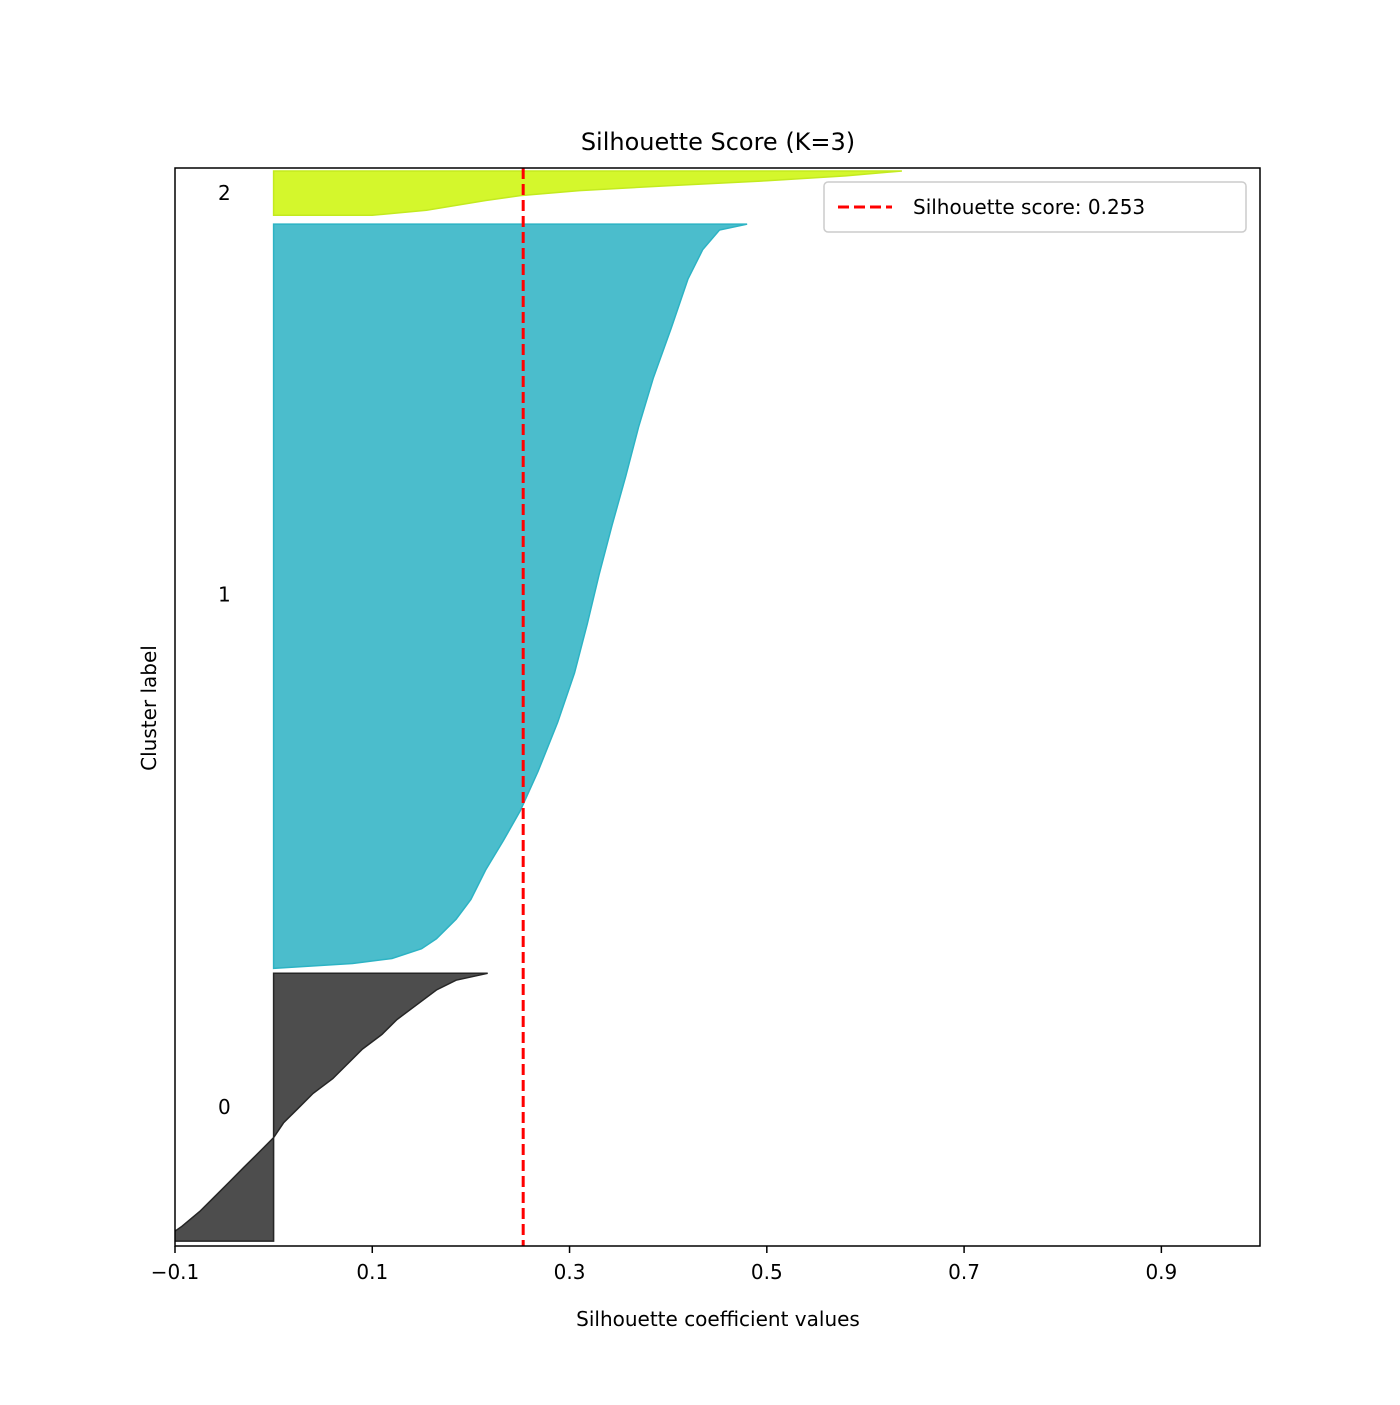 The width and height of the screenshot is (1400, 1405). What do you see at coordinates (224, 1107) in the screenshot?
I see `cluster-0-label: 0` at bounding box center [224, 1107].